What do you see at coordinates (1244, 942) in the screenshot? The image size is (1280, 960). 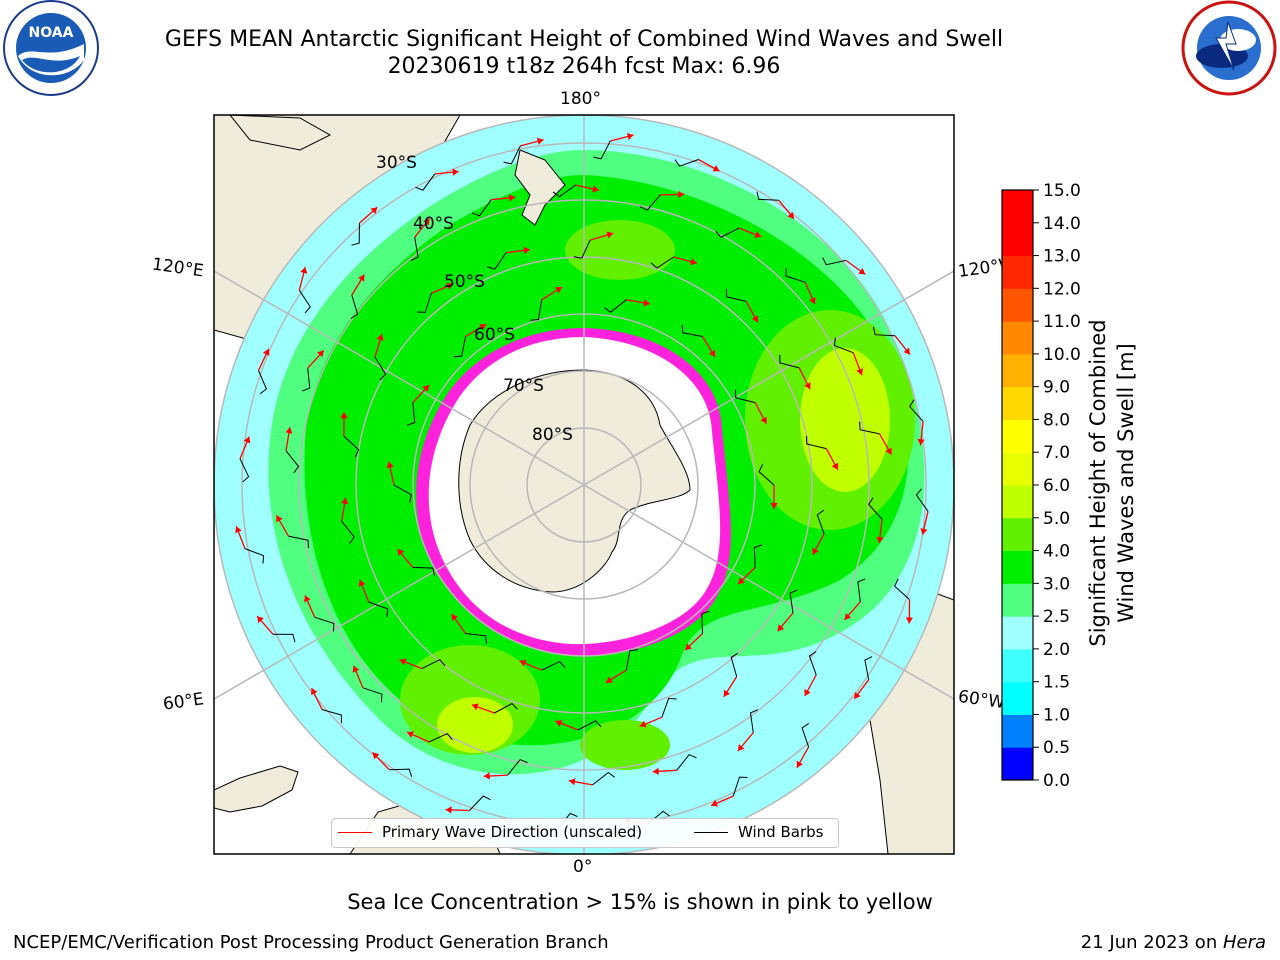 I see `footer-host: Hera` at bounding box center [1244, 942].